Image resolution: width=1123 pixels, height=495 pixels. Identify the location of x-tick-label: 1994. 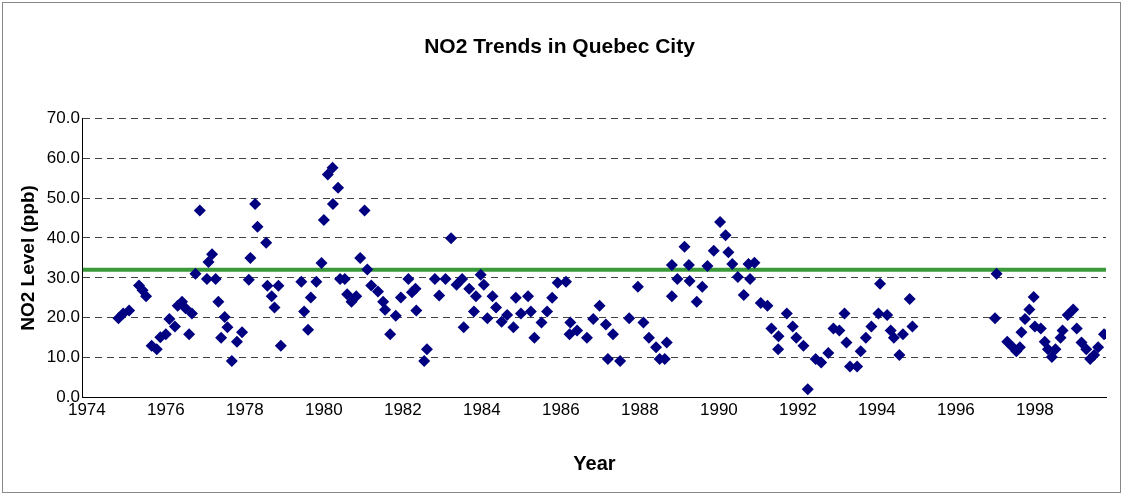
(876, 410).